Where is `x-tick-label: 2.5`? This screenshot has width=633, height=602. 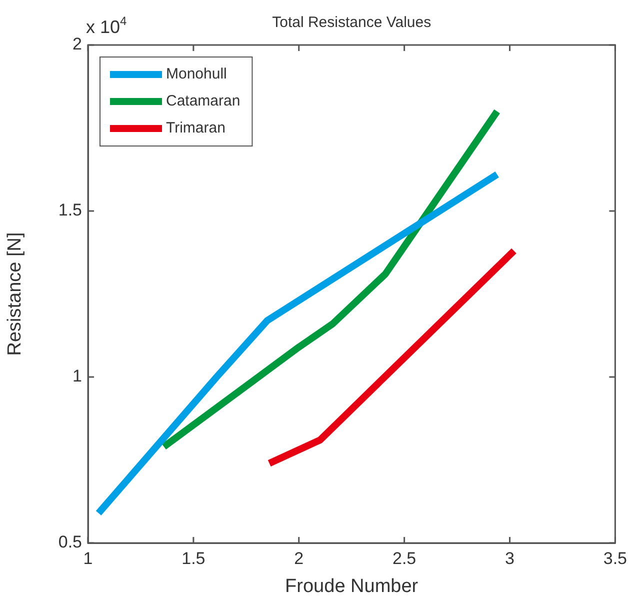 x-tick-label: 2.5 is located at coordinates (404, 558).